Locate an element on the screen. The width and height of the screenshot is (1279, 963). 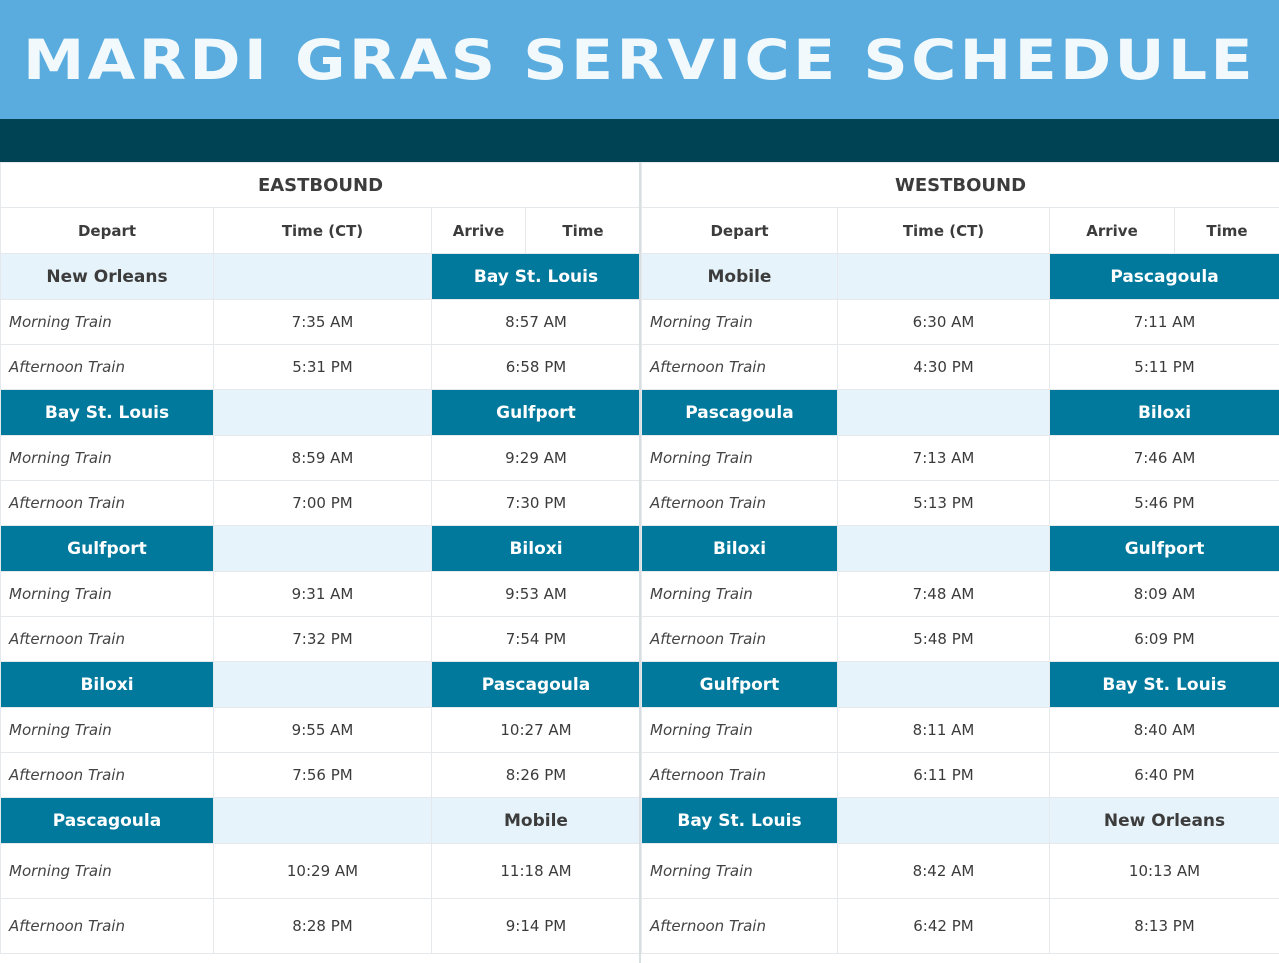
arrive-time: 5:46 PM is located at coordinates (1163, 503).